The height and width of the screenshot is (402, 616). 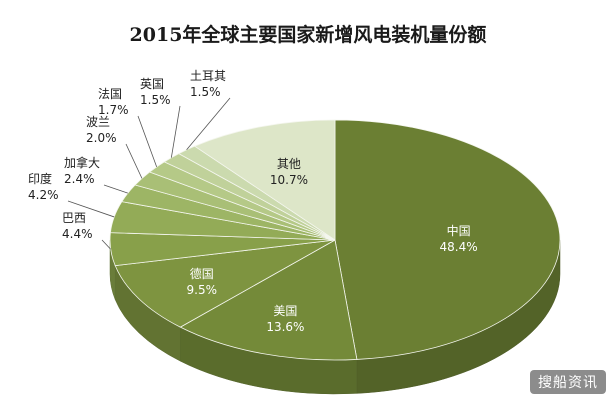 What do you see at coordinates (308, 35) in the screenshot?
I see `chart-title: 2015年全球主要国家新增风电装机量份额` at bounding box center [308, 35].